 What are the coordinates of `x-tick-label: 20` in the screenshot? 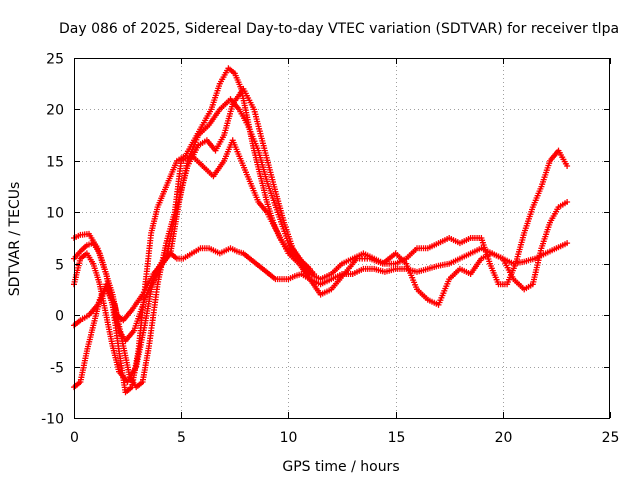 It's located at (504, 438).